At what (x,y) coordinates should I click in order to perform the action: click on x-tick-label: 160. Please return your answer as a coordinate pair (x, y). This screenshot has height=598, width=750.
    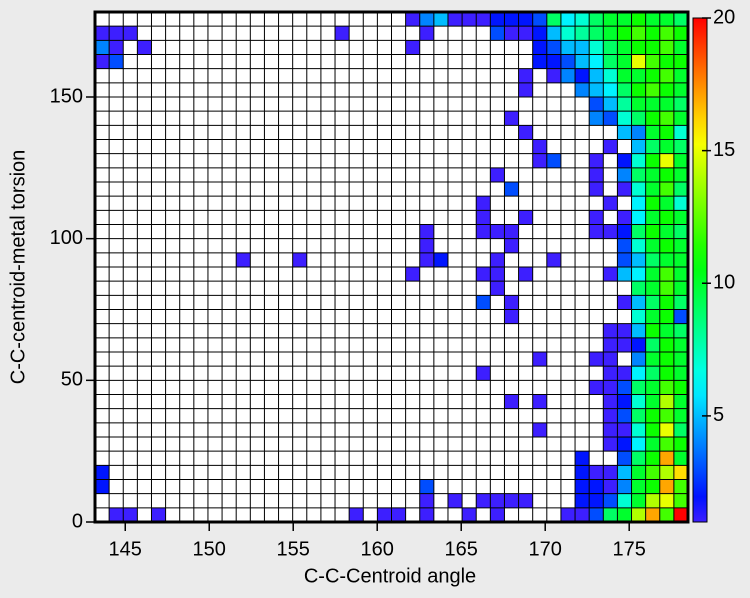
    Looking at the image, I should click on (377, 549).